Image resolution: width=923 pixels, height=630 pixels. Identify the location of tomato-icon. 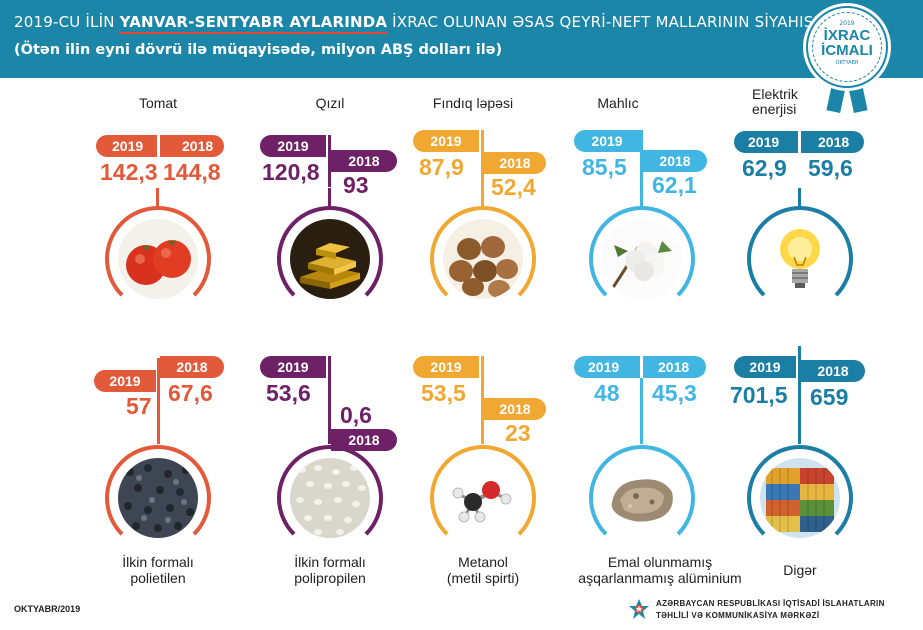
(158, 259).